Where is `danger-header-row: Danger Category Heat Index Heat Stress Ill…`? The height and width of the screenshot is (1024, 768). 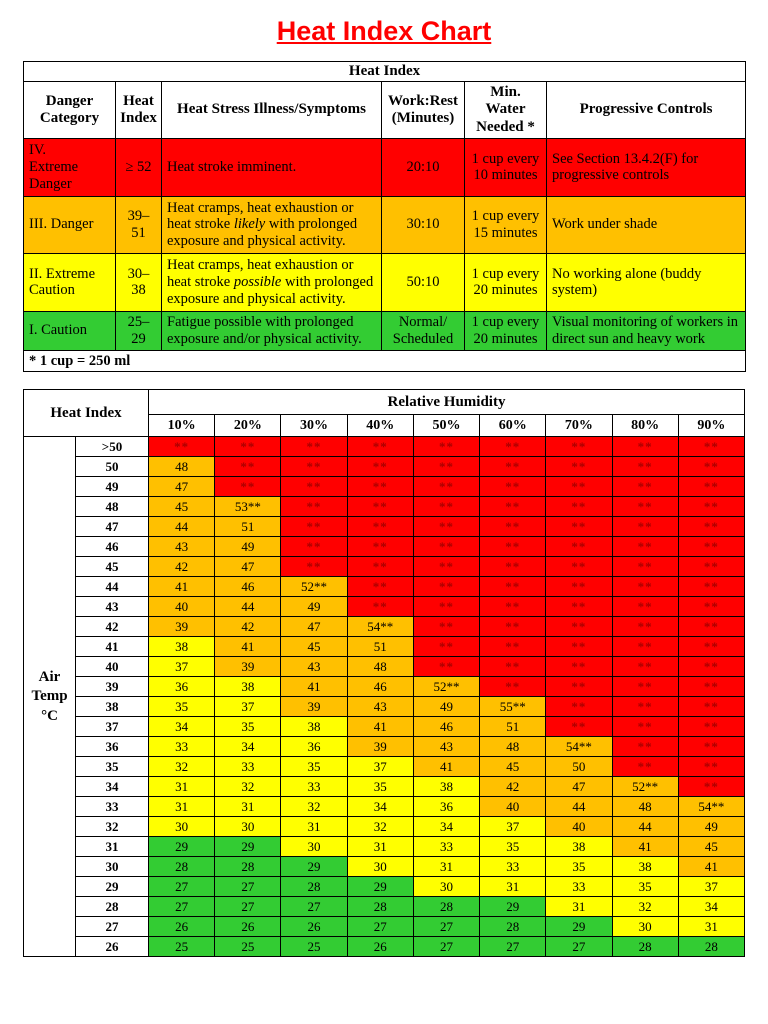
danger-header-row: Danger Category Heat Index Heat Stress Ill… is located at coordinates (385, 110).